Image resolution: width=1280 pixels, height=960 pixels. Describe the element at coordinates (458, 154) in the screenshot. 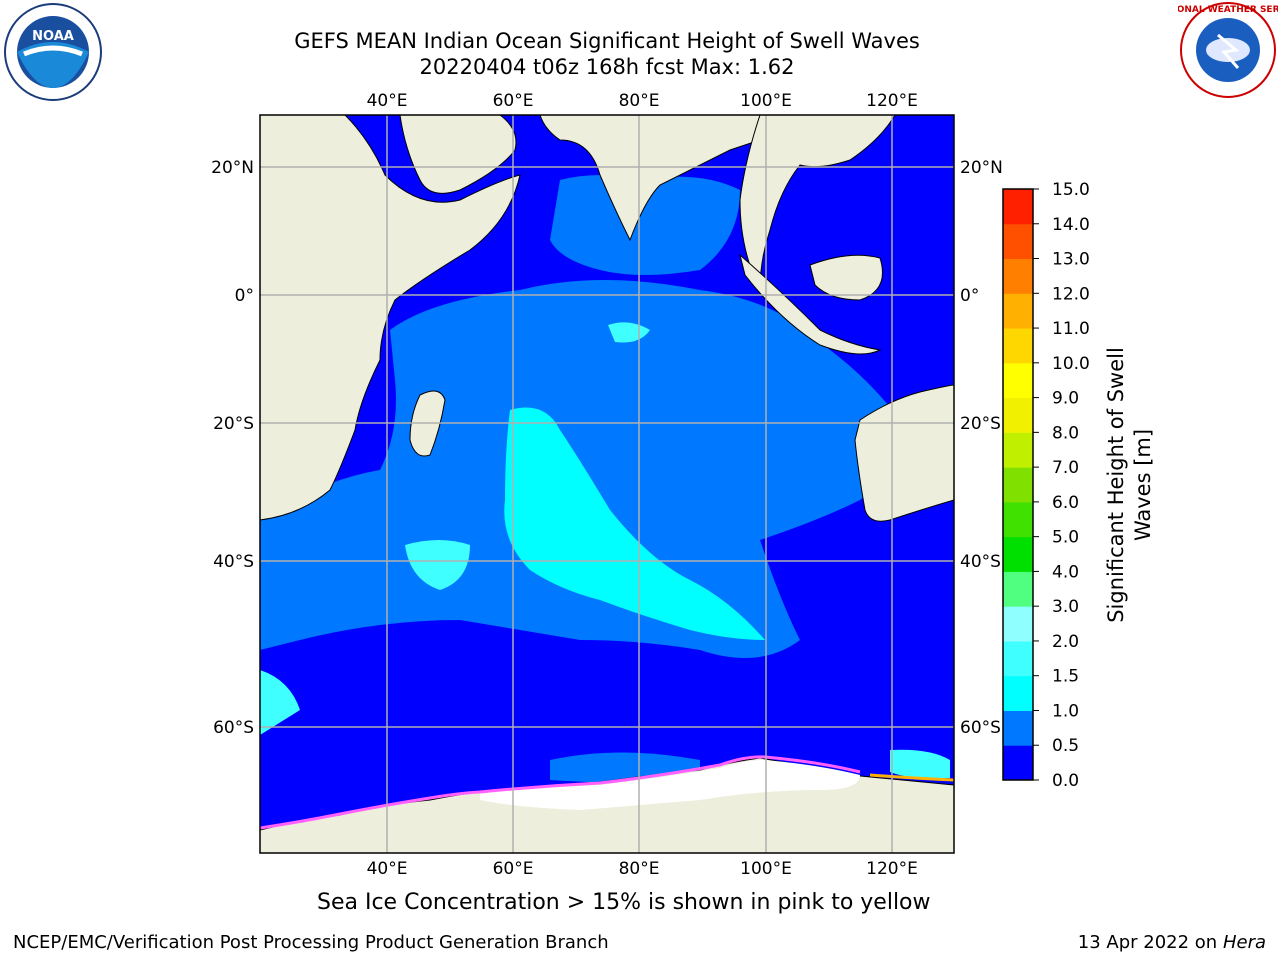

I see `land-arabia` at that location.